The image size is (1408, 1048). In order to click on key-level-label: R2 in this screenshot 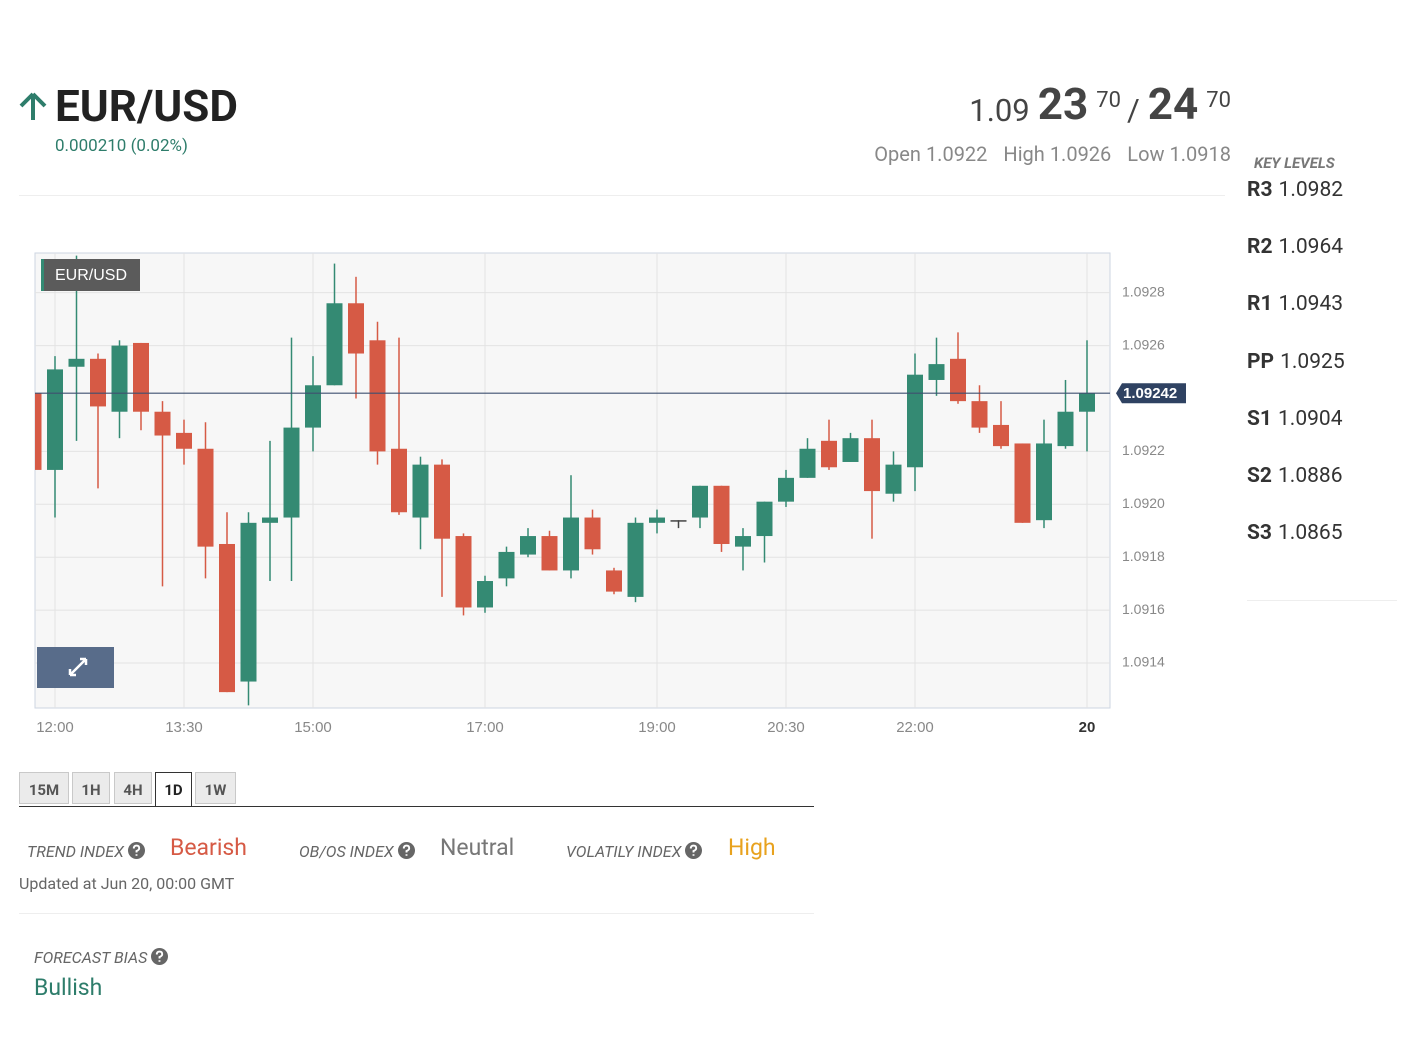, I will do `click(1260, 247)`.